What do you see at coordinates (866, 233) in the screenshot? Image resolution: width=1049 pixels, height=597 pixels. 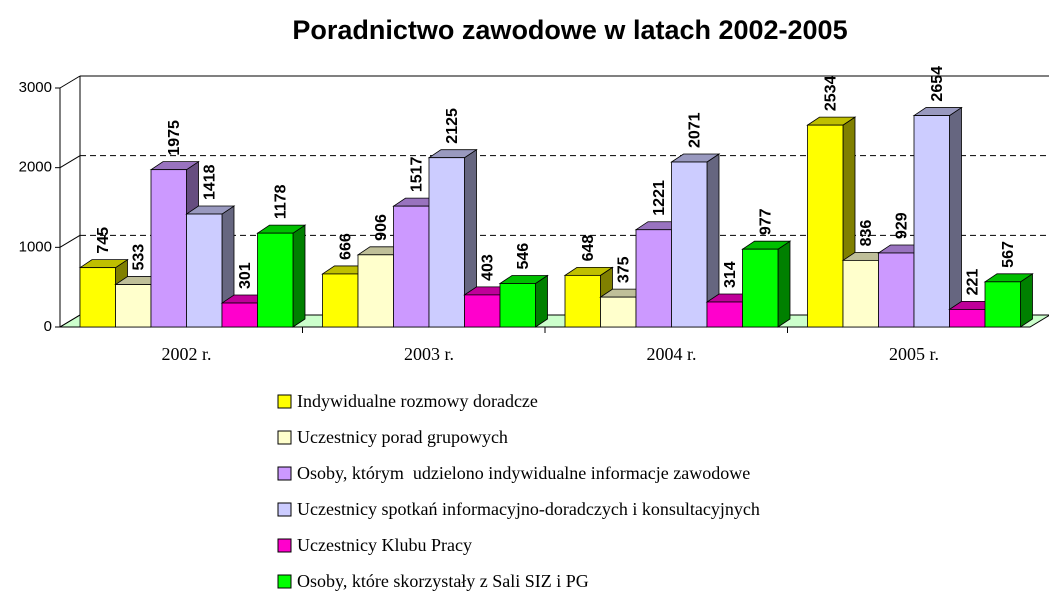 I see `value-label: 836` at bounding box center [866, 233].